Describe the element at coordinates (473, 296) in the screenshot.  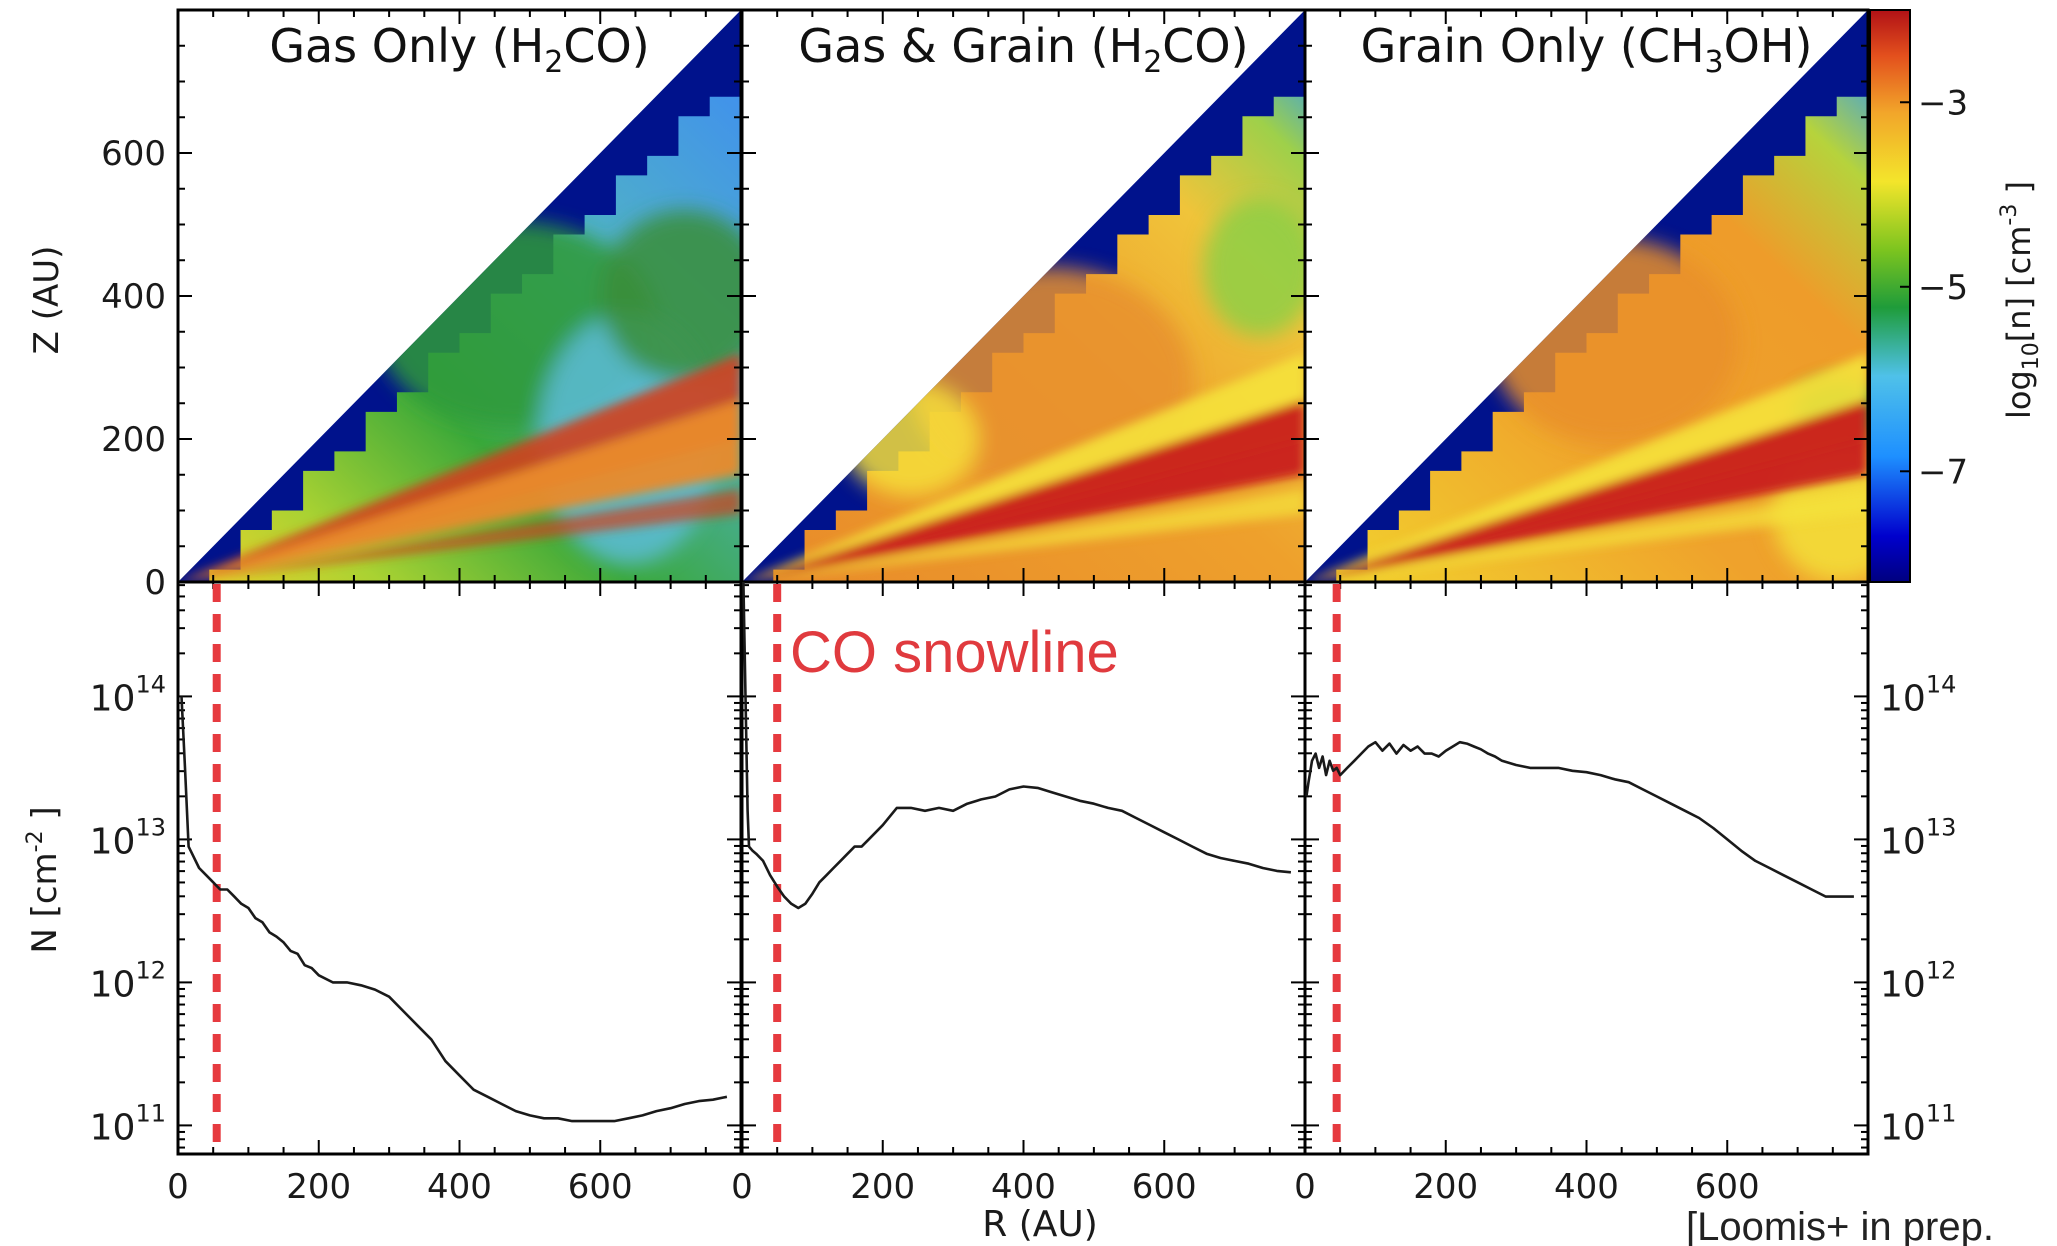
I see `heatmap-panel-1: Gas Only (H2CO)` at that location.